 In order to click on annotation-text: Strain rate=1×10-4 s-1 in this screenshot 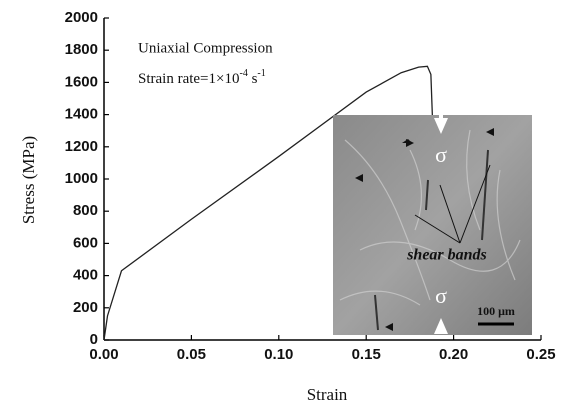, I will do `click(202, 77)`.